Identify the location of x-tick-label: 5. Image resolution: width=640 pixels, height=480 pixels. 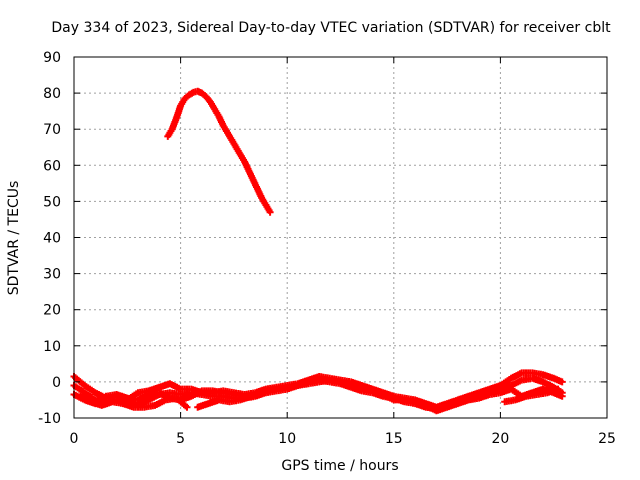
(180, 439).